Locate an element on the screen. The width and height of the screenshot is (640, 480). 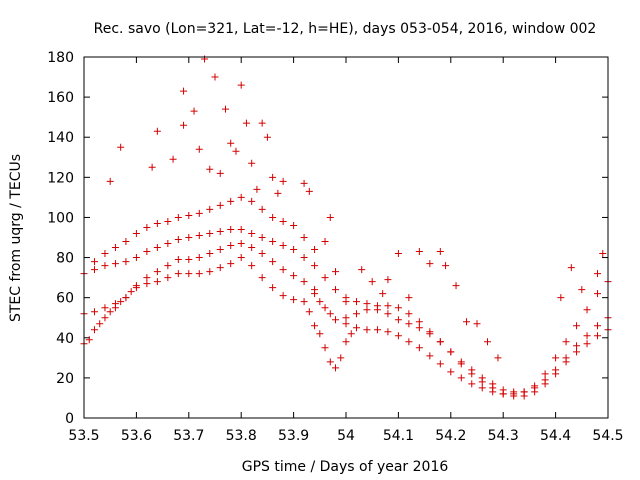
y-tick-label: 80 is located at coordinates (65, 259).